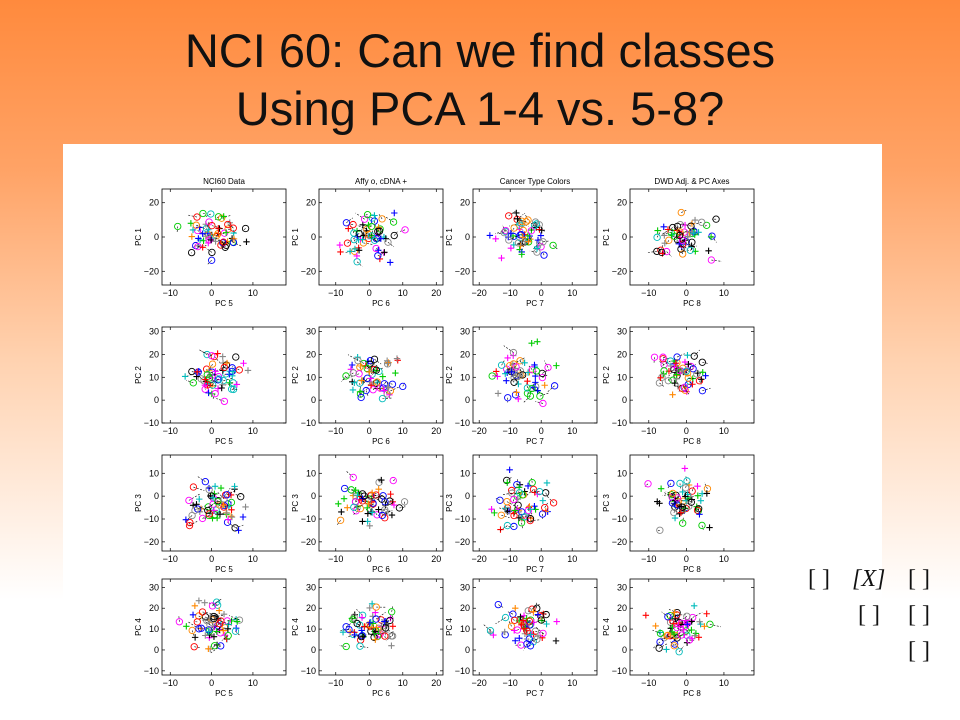  Describe the element at coordinates (535, 303) in the screenshot. I see `x-axis-label: PC 7` at that location.